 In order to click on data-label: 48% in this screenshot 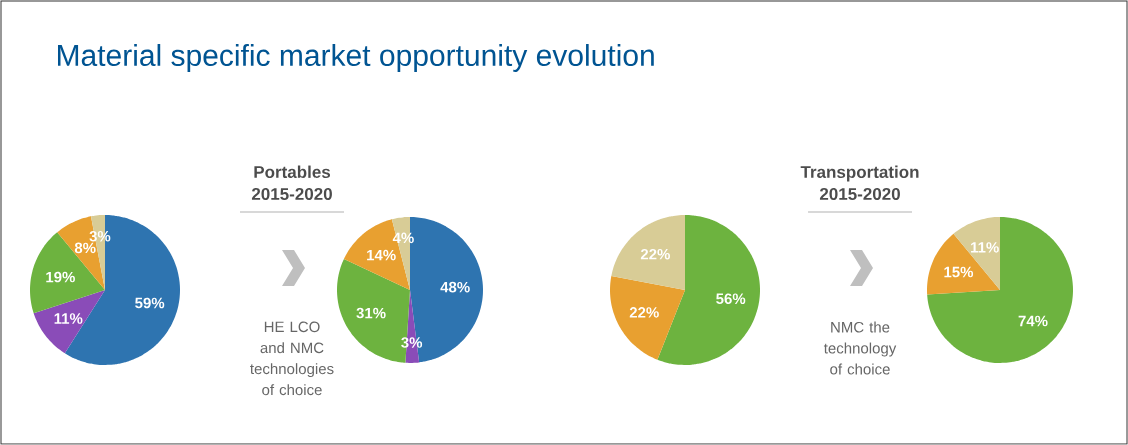, I will do `click(455, 287)`.